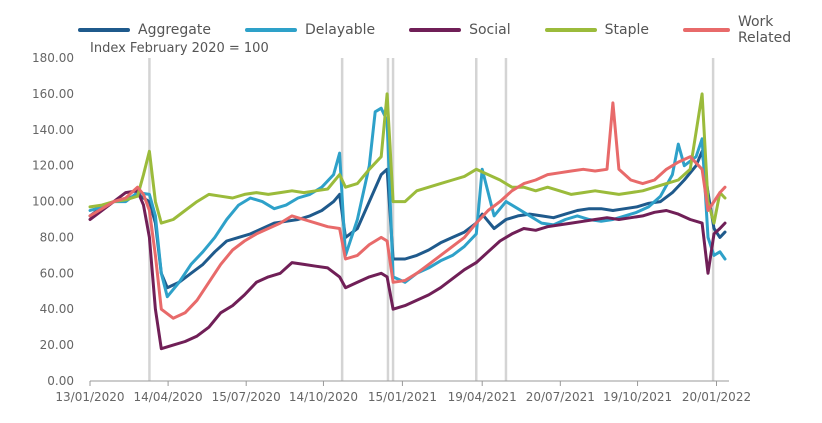 This screenshot has width=822, height=423. Describe the element at coordinates (323, 397) in the screenshot. I see `x-tick-label: 14/10/2020` at that location.